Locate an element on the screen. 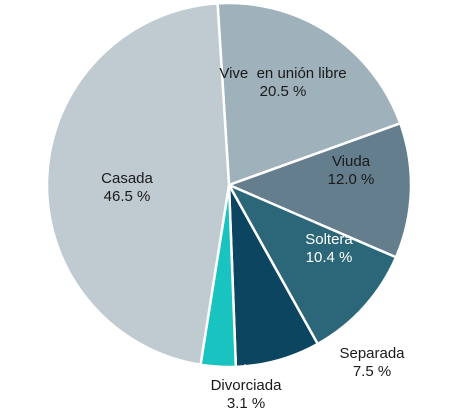 This screenshot has width=459, height=419. slice-label-value: 7.5 % is located at coordinates (372, 371).